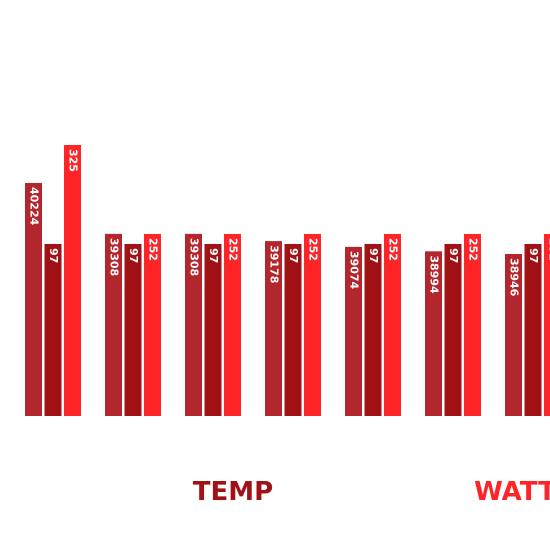  I want to click on legend-entry: TEMP, so click(233, 492).